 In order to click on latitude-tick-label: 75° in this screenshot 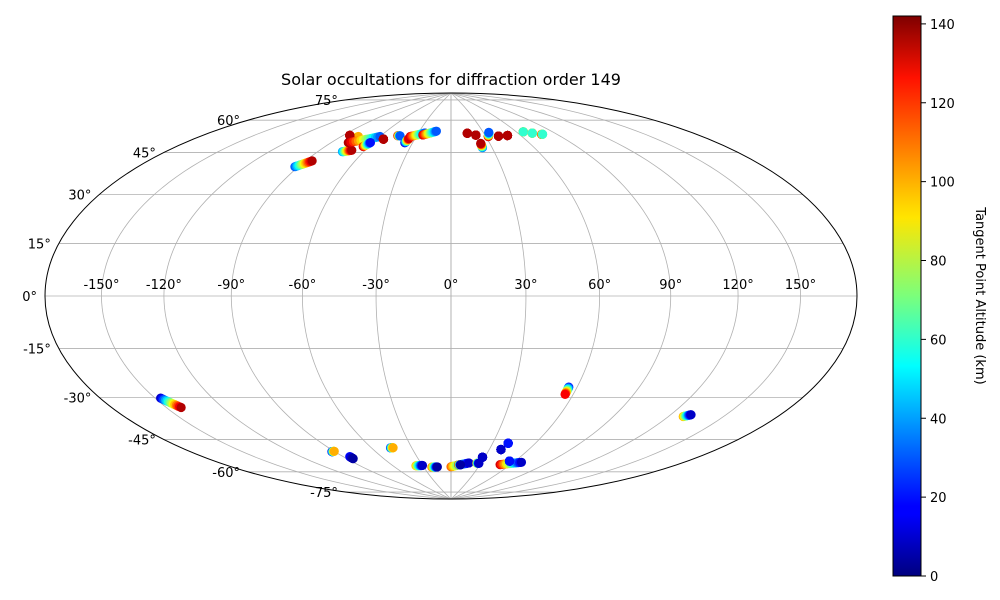, I will do `click(326, 101)`.